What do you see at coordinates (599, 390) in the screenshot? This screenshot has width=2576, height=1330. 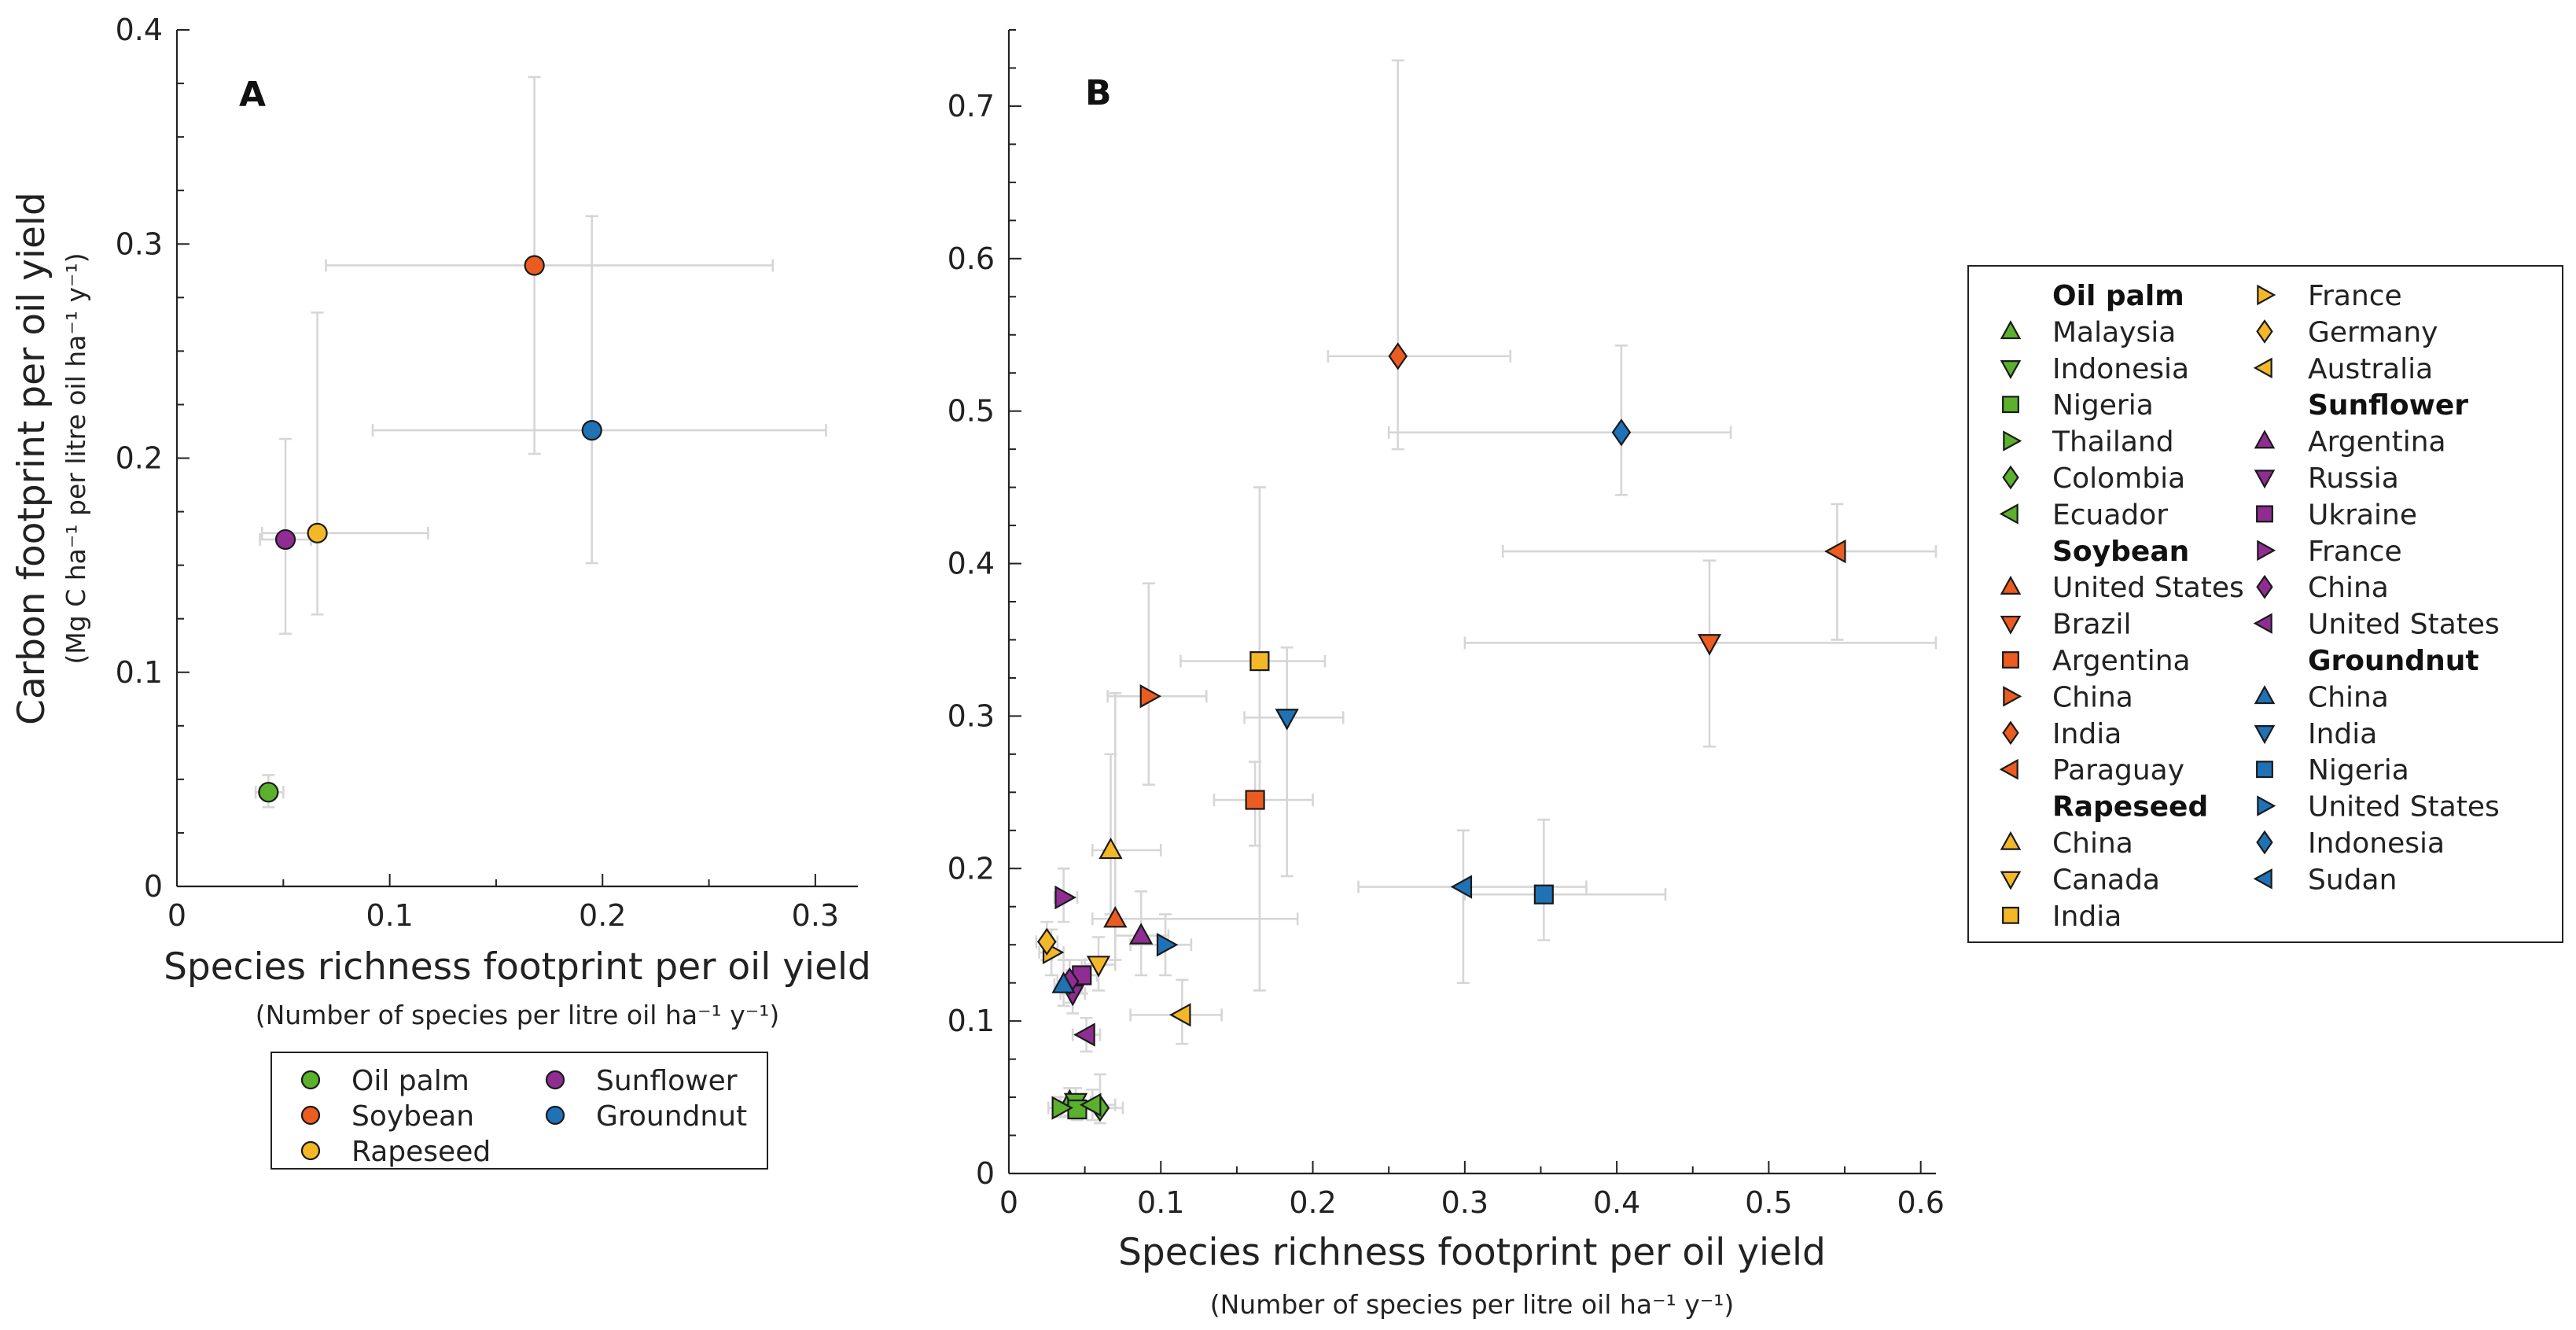 I see `error-bar-groundnut` at bounding box center [599, 390].